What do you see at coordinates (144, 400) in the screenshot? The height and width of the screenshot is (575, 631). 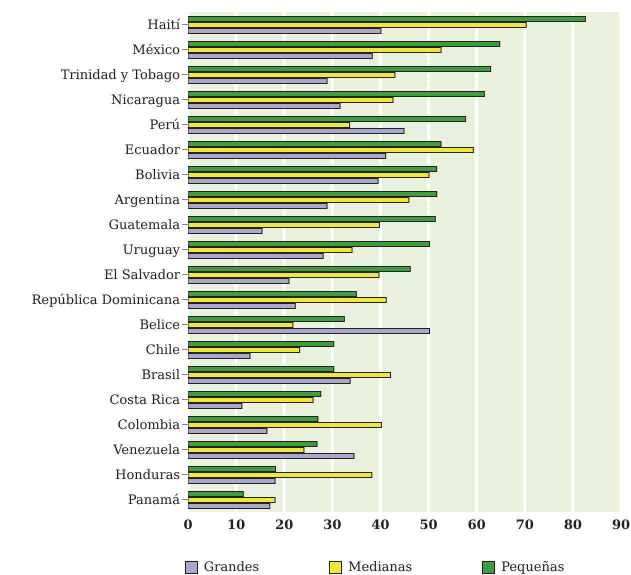 I see `y-tick-label: Costa Rica` at bounding box center [144, 400].